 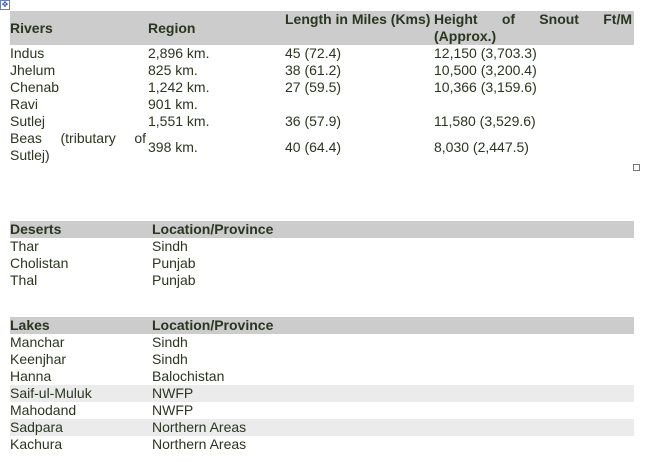 What do you see at coordinates (485, 87) in the screenshot?
I see `table-cell: 10,366 (3,159.6)` at bounding box center [485, 87].